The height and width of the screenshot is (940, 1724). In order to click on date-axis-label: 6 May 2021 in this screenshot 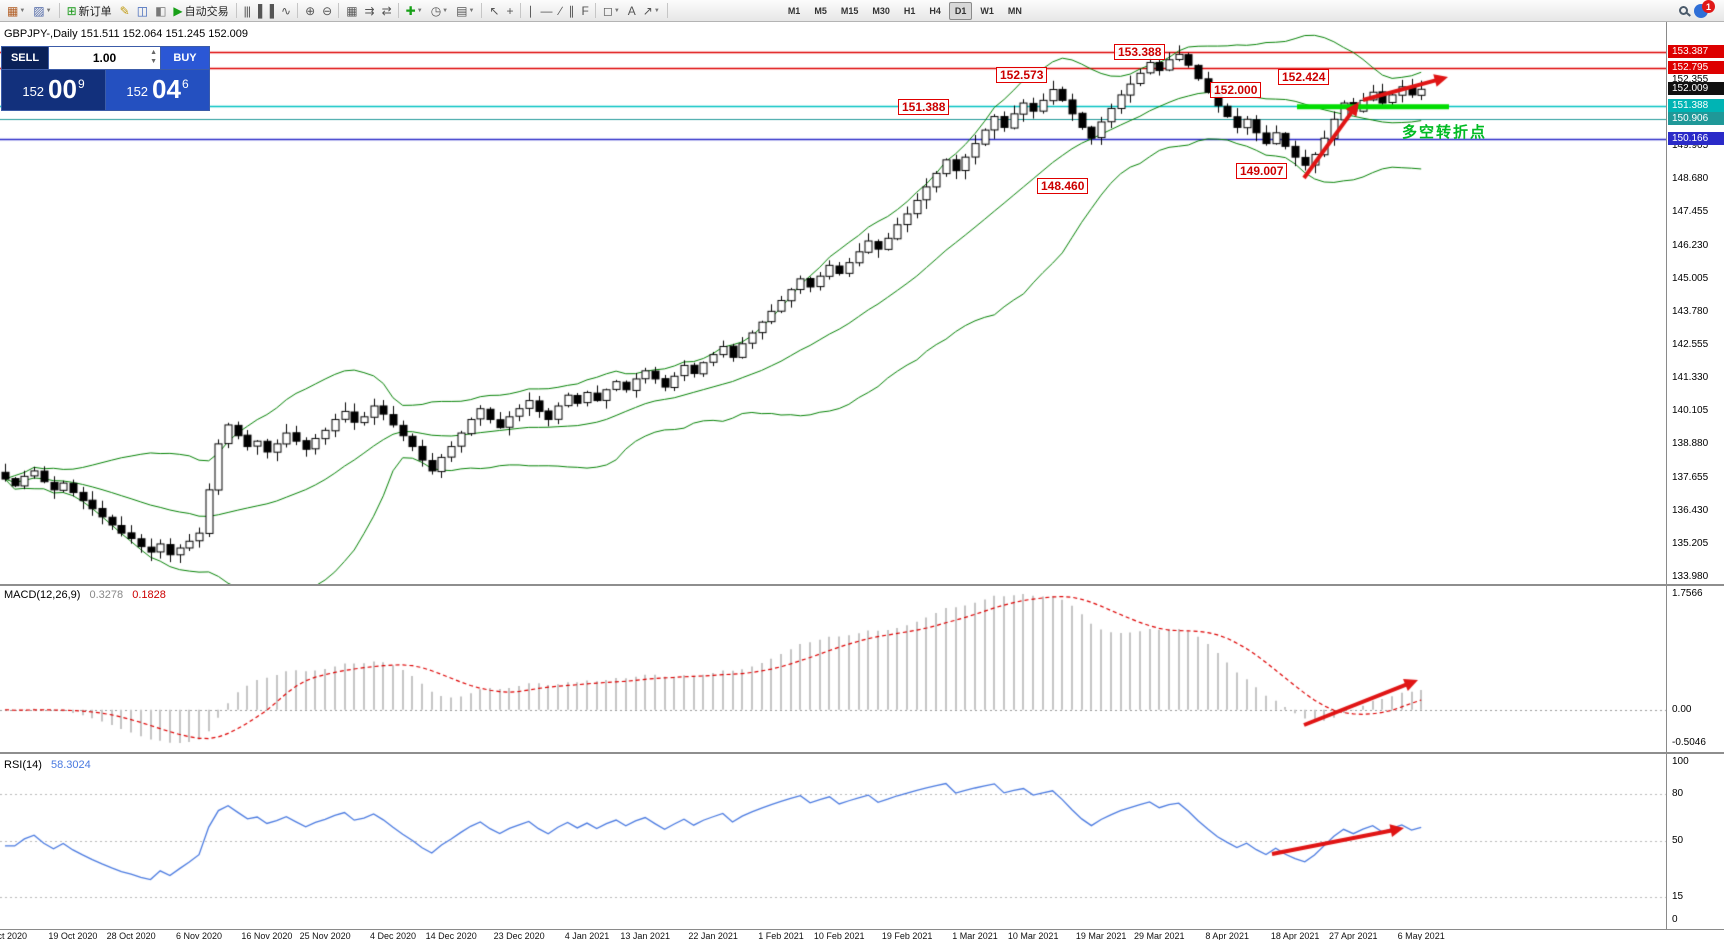, I will do `click(1421, 935)`.